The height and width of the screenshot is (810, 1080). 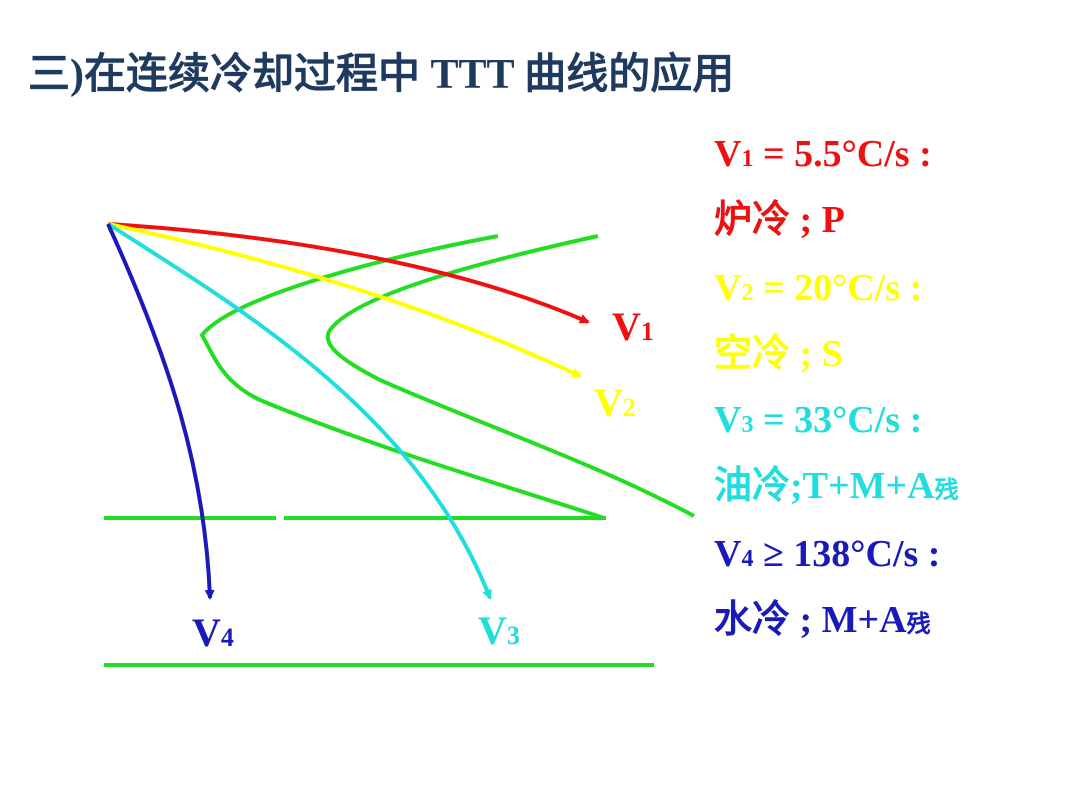 I want to click on legend-v1-rate: V1 = 5.5°C/s :, so click(x=823, y=154).